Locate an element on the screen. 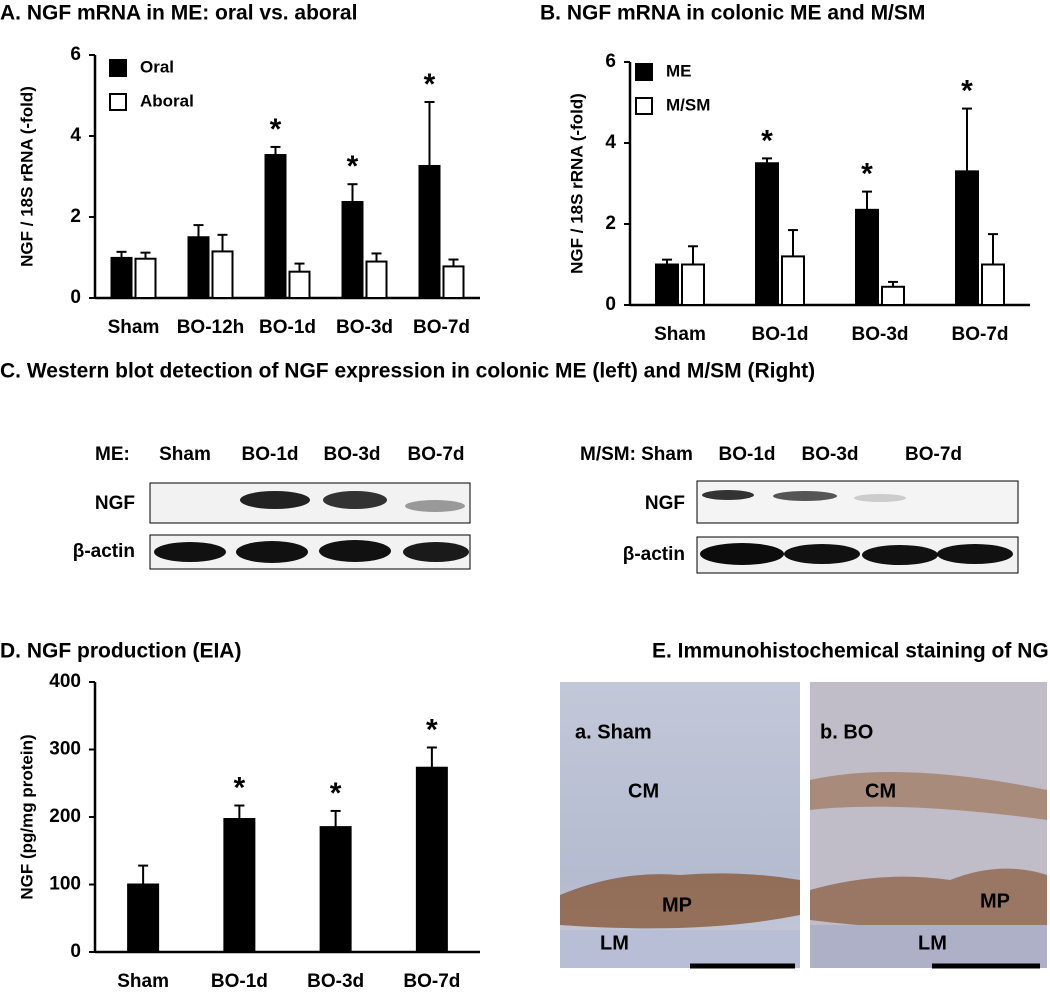 This screenshot has height=993, width=1050. y-tick-label: 300 is located at coordinates (65, 749).